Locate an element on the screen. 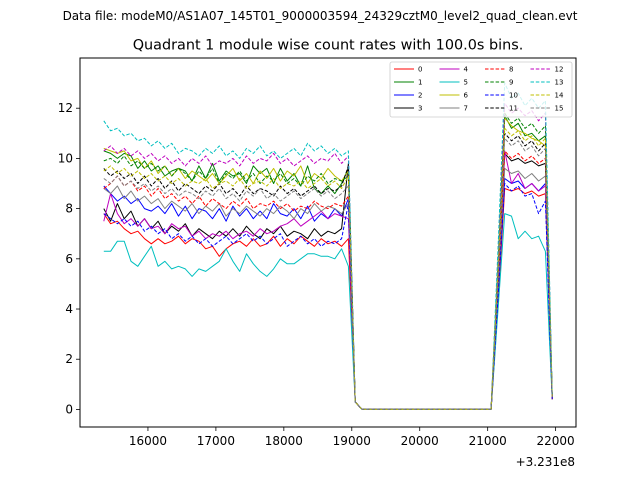 Image resolution: width=640 pixels, height=480 pixels. y-tick-label: 0 is located at coordinates (69, 409).